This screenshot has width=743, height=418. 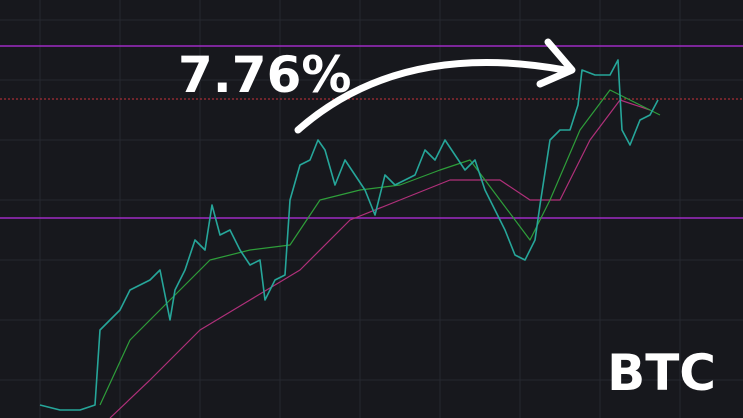 What do you see at coordinates (661, 373) in the screenshot?
I see `chart-title: BTC` at bounding box center [661, 373].